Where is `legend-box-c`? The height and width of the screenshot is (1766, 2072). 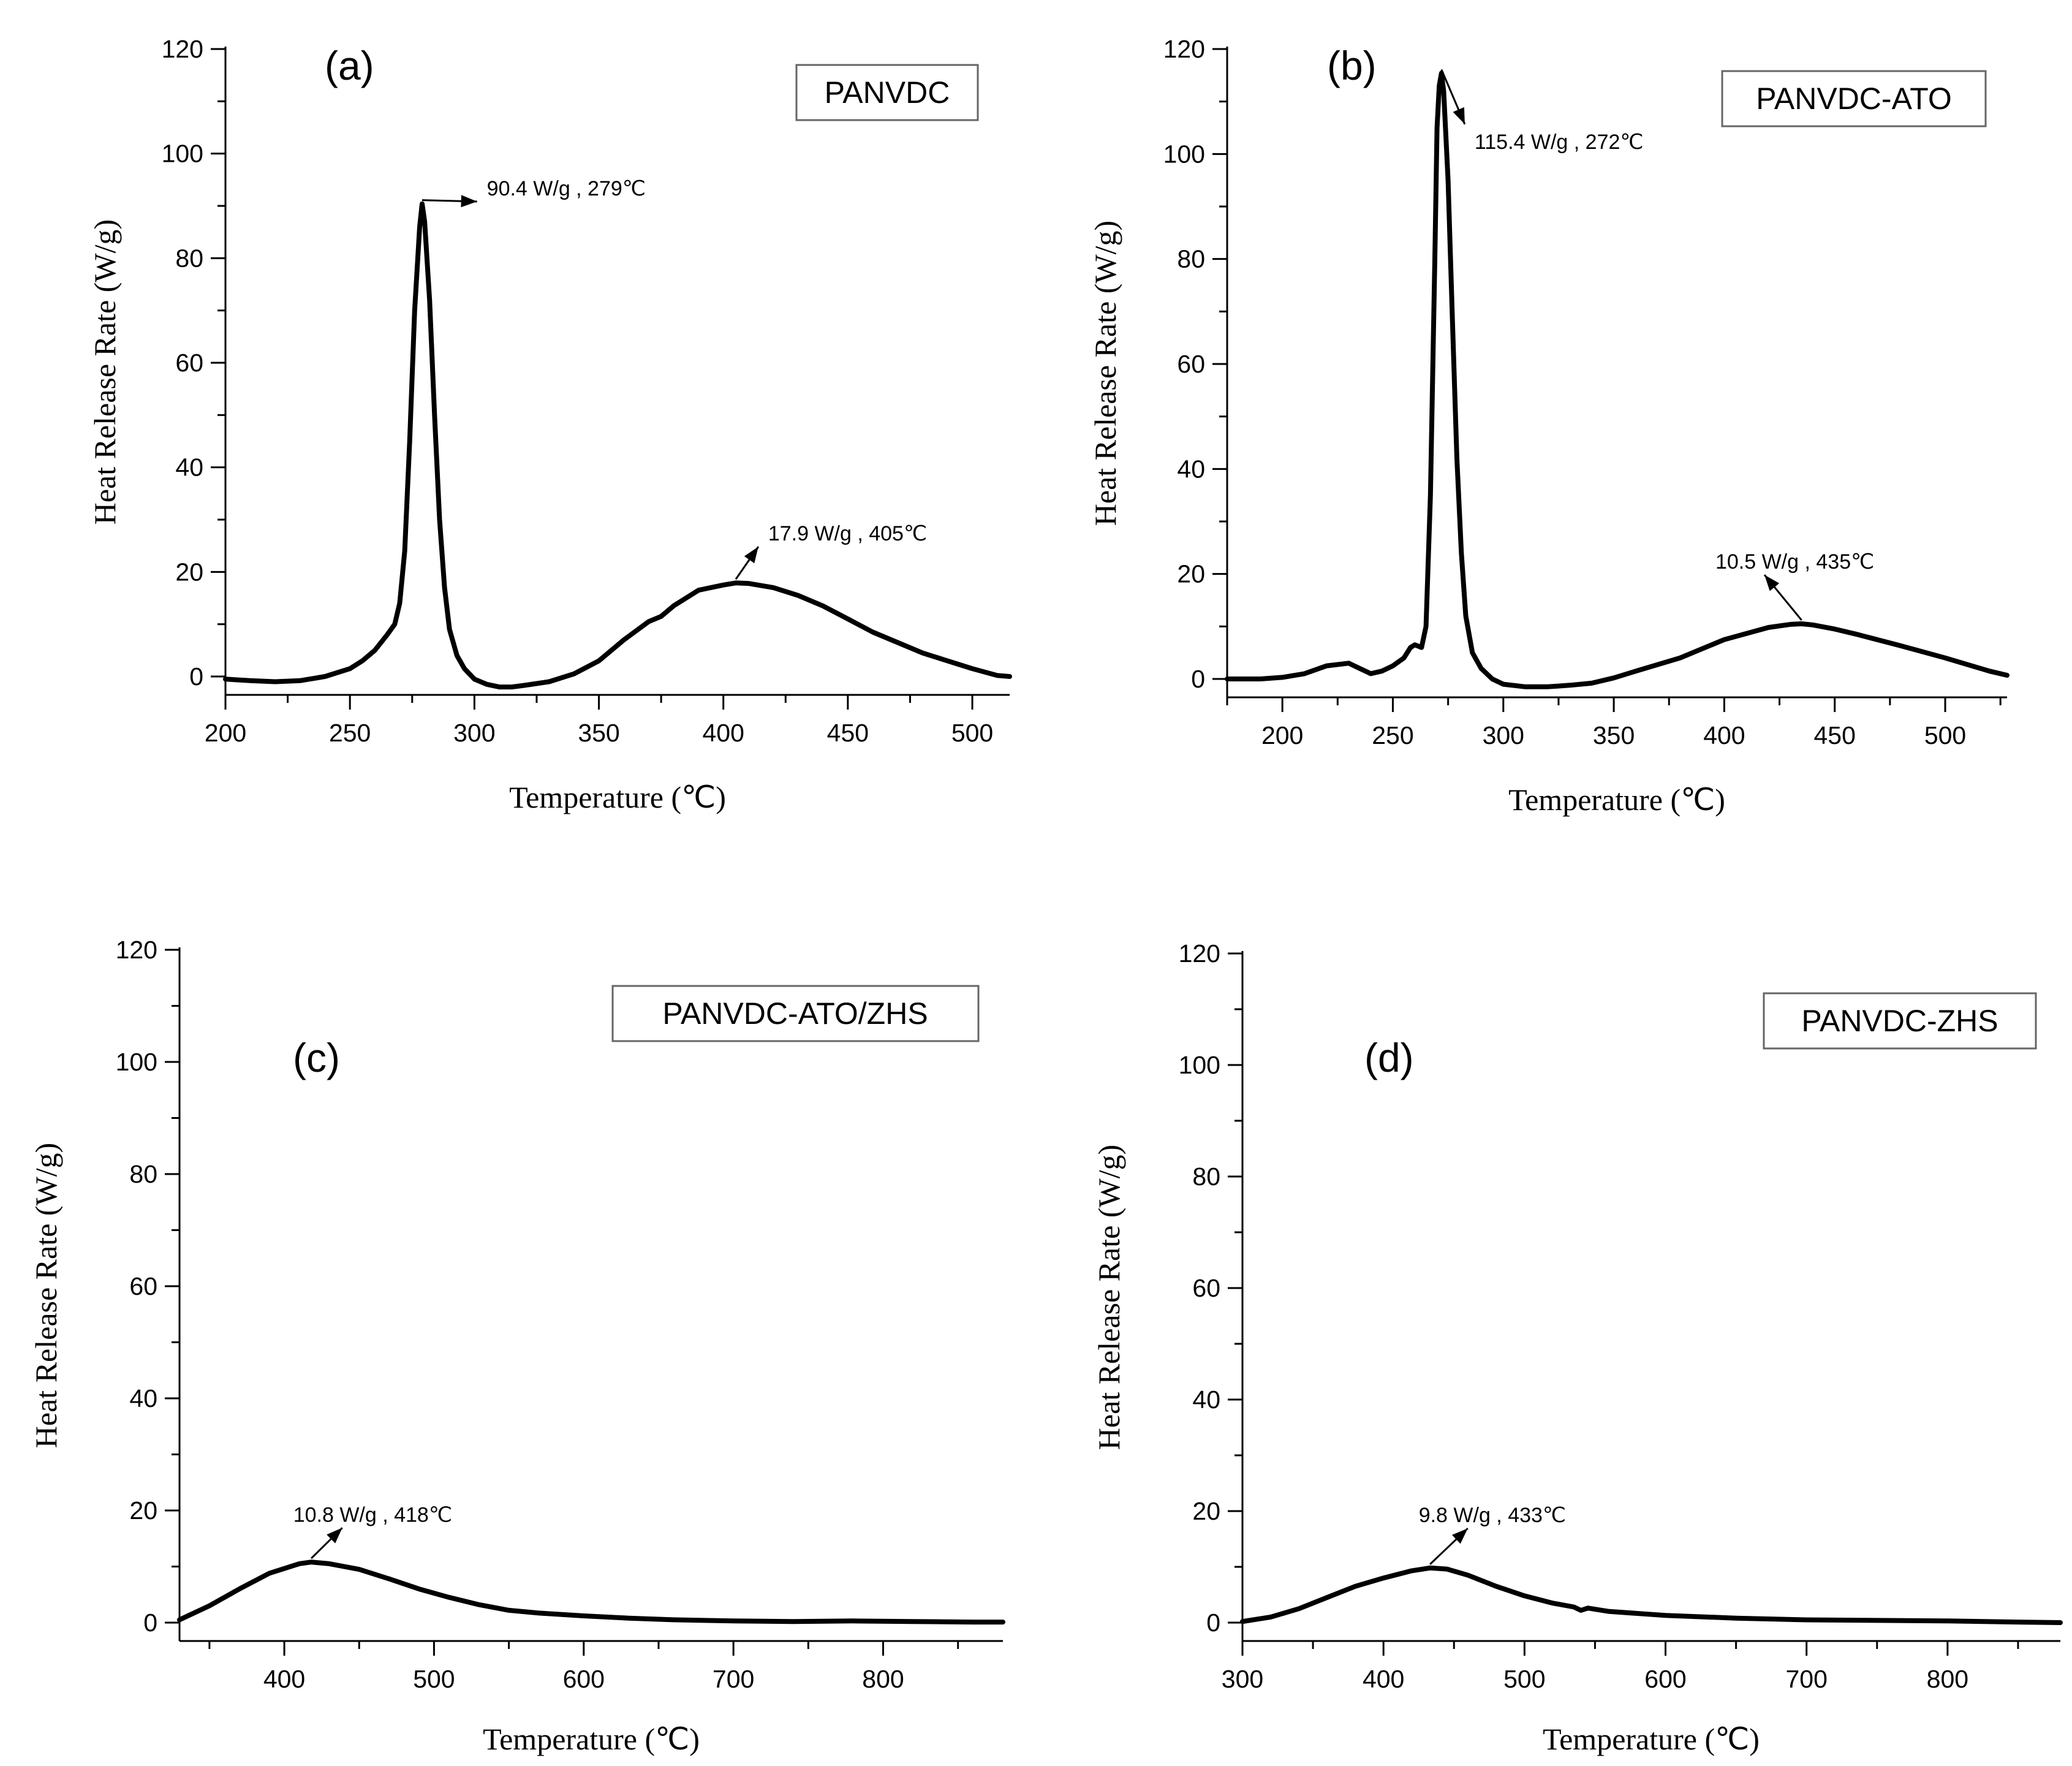
legend-box-c is located at coordinates (795, 1014).